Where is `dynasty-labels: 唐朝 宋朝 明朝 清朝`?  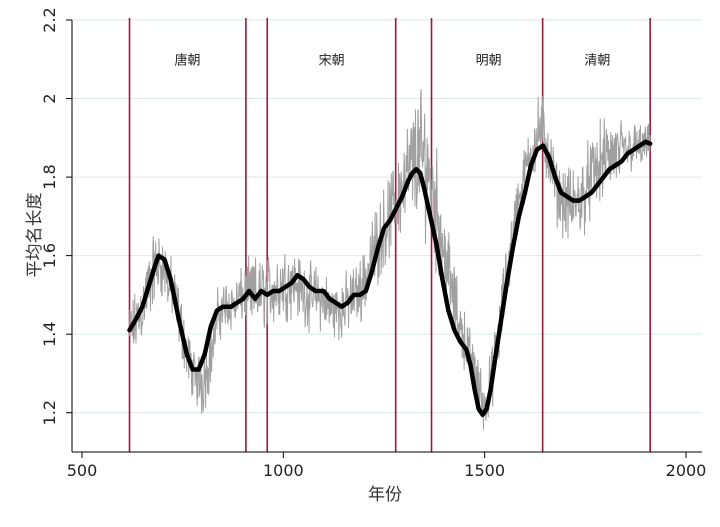
dynasty-labels: 唐朝 宋朝 明朝 清朝 is located at coordinates (392, 60).